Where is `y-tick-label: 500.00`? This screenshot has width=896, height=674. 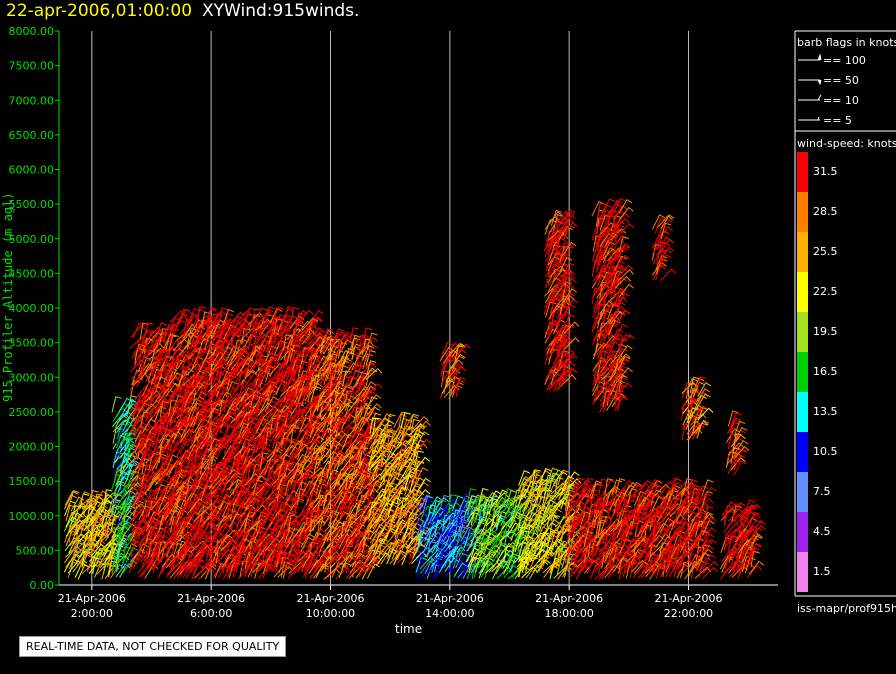 y-tick-label: 500.00 is located at coordinates (35, 550).